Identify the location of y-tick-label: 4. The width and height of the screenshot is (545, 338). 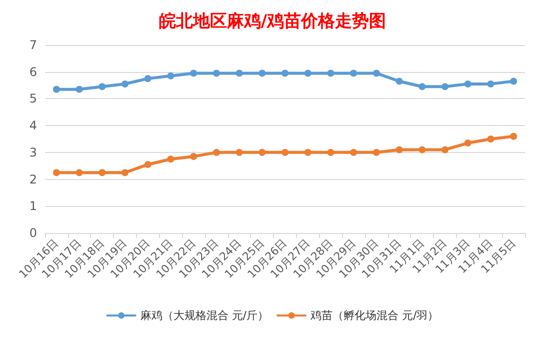
(33, 125).